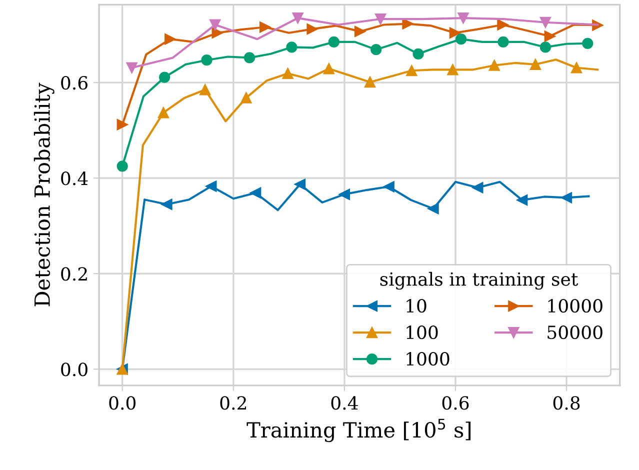 The image size is (639, 470). Describe the element at coordinates (44, 194) in the screenshot. I see `y-axis-title: Detection Probability` at that location.